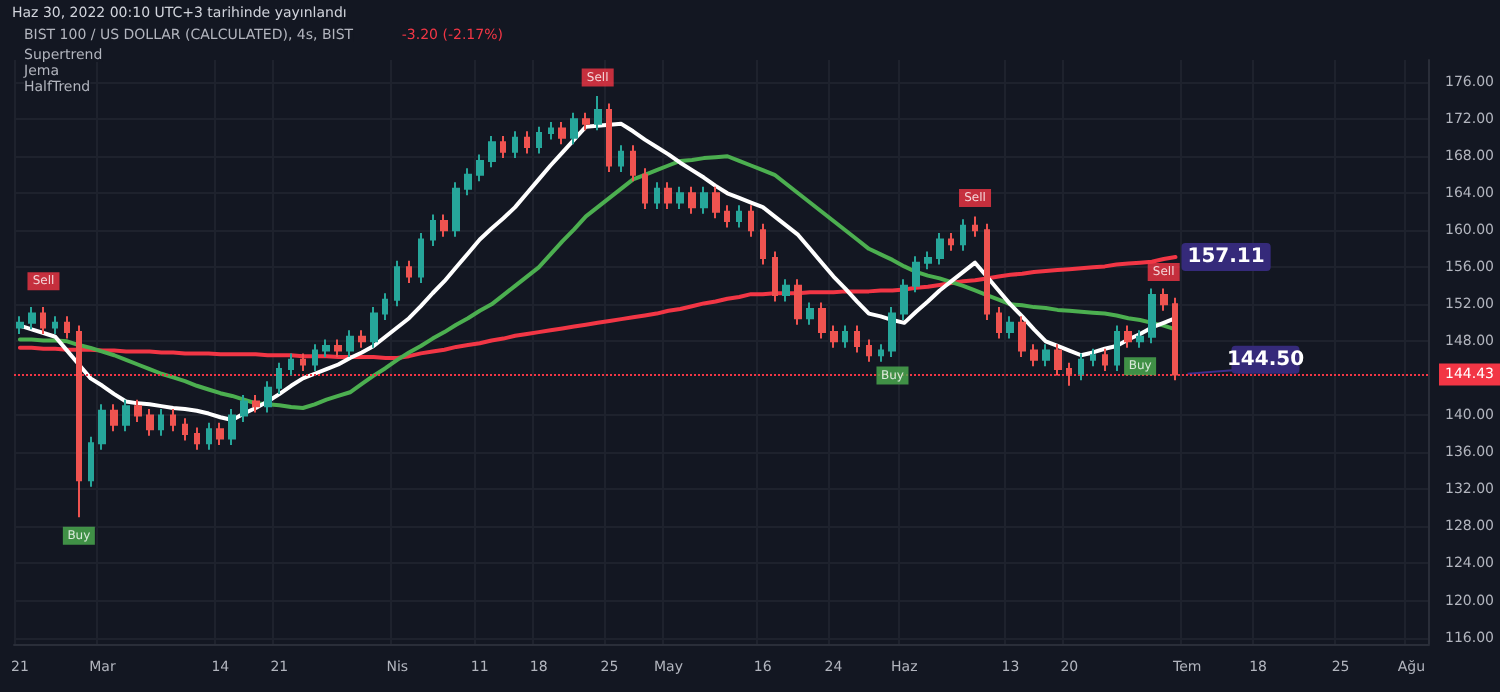 The width and height of the screenshot is (1500, 692). I want to click on data-label: 157.11, so click(1226, 257).